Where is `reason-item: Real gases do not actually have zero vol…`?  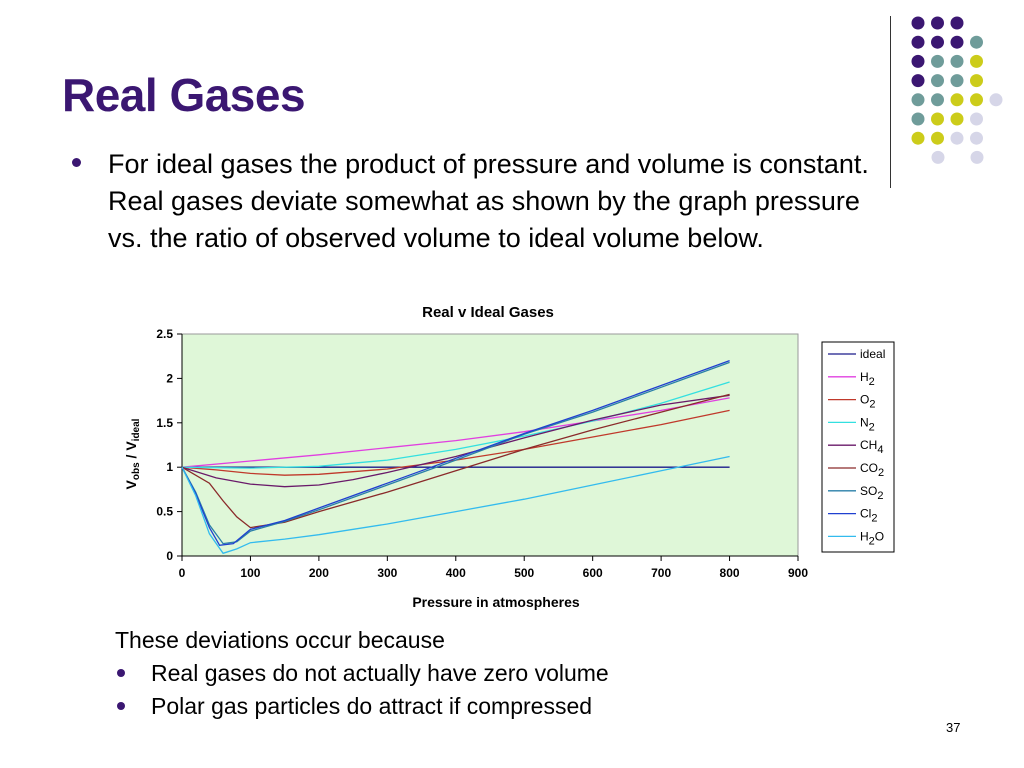 reason-item: Real gases do not actually have zero vol… is located at coordinates (362, 673).